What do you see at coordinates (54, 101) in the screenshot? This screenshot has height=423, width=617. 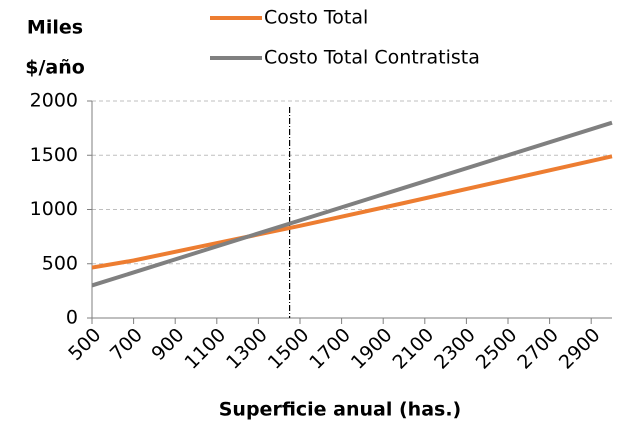 I see `y-tick-label: 2000` at bounding box center [54, 101].